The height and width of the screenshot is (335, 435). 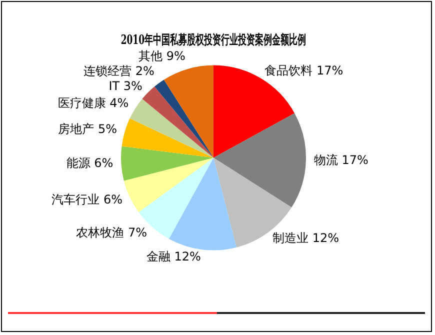 I want to click on slice-label: 农林牧渔 7%, so click(x=112, y=232).